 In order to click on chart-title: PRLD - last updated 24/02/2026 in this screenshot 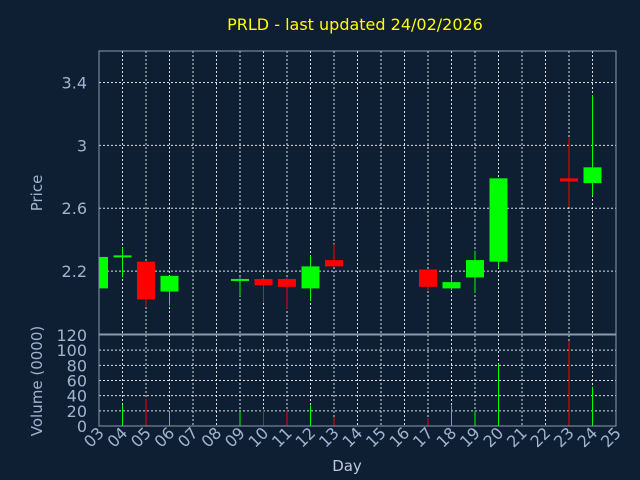, I will do `click(355, 24)`.